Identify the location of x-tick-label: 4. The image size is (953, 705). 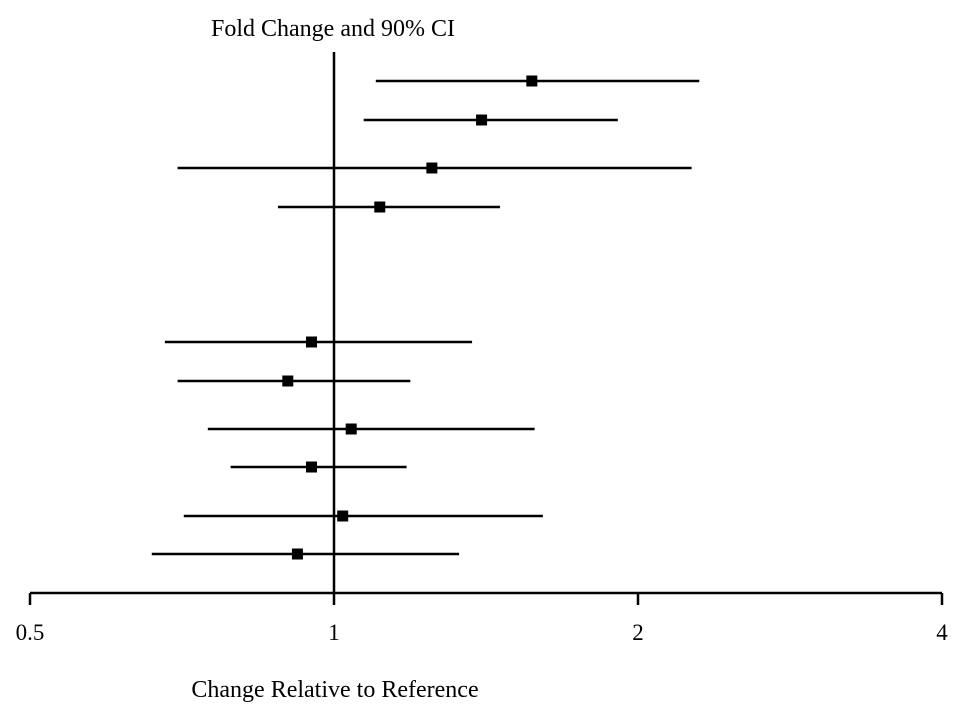
(942, 632).